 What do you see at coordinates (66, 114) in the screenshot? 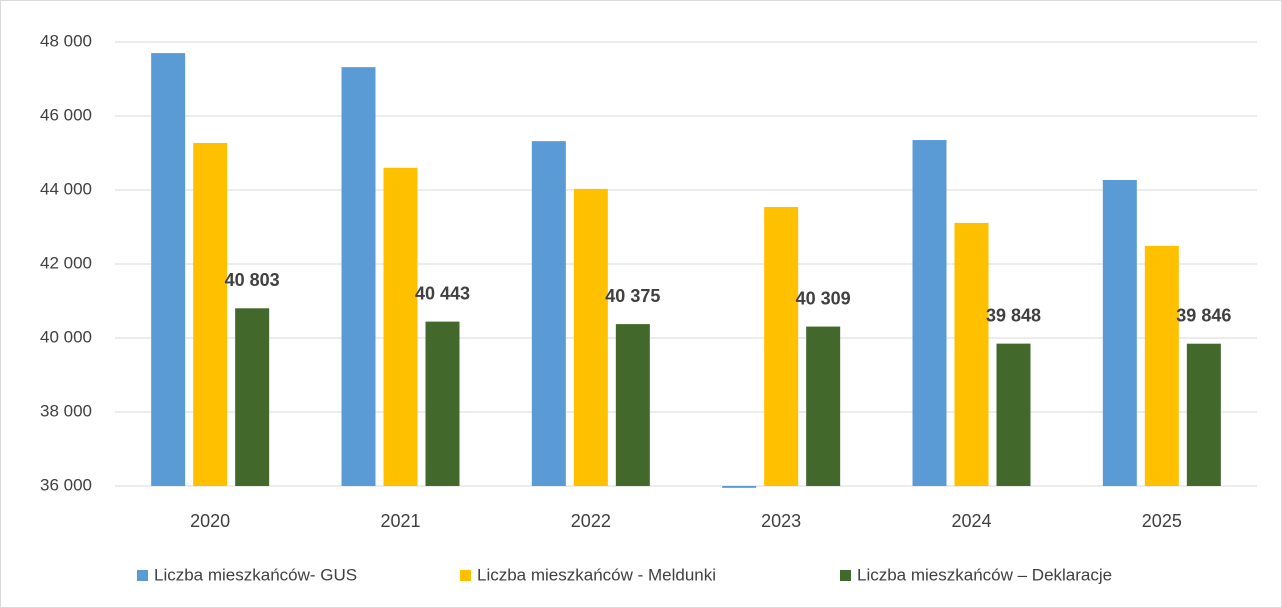
I see `y-tick-label: 46 000` at bounding box center [66, 114].